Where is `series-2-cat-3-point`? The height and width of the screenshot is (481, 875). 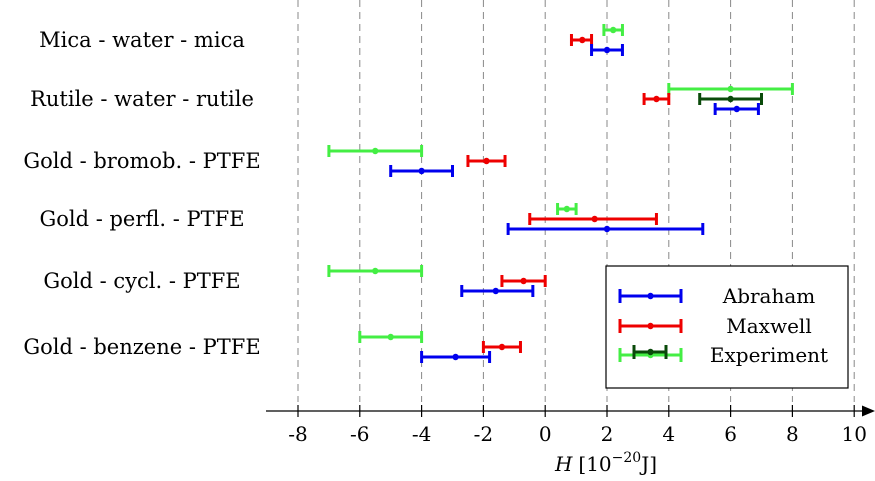 series-2-cat-3-point is located at coordinates (567, 209).